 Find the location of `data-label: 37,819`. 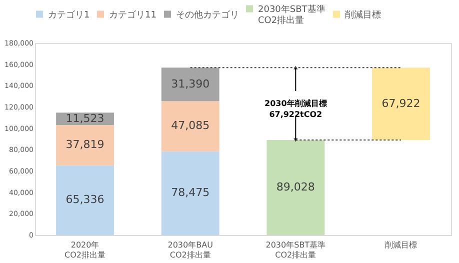

data-label: 37,819 is located at coordinates (85, 145).